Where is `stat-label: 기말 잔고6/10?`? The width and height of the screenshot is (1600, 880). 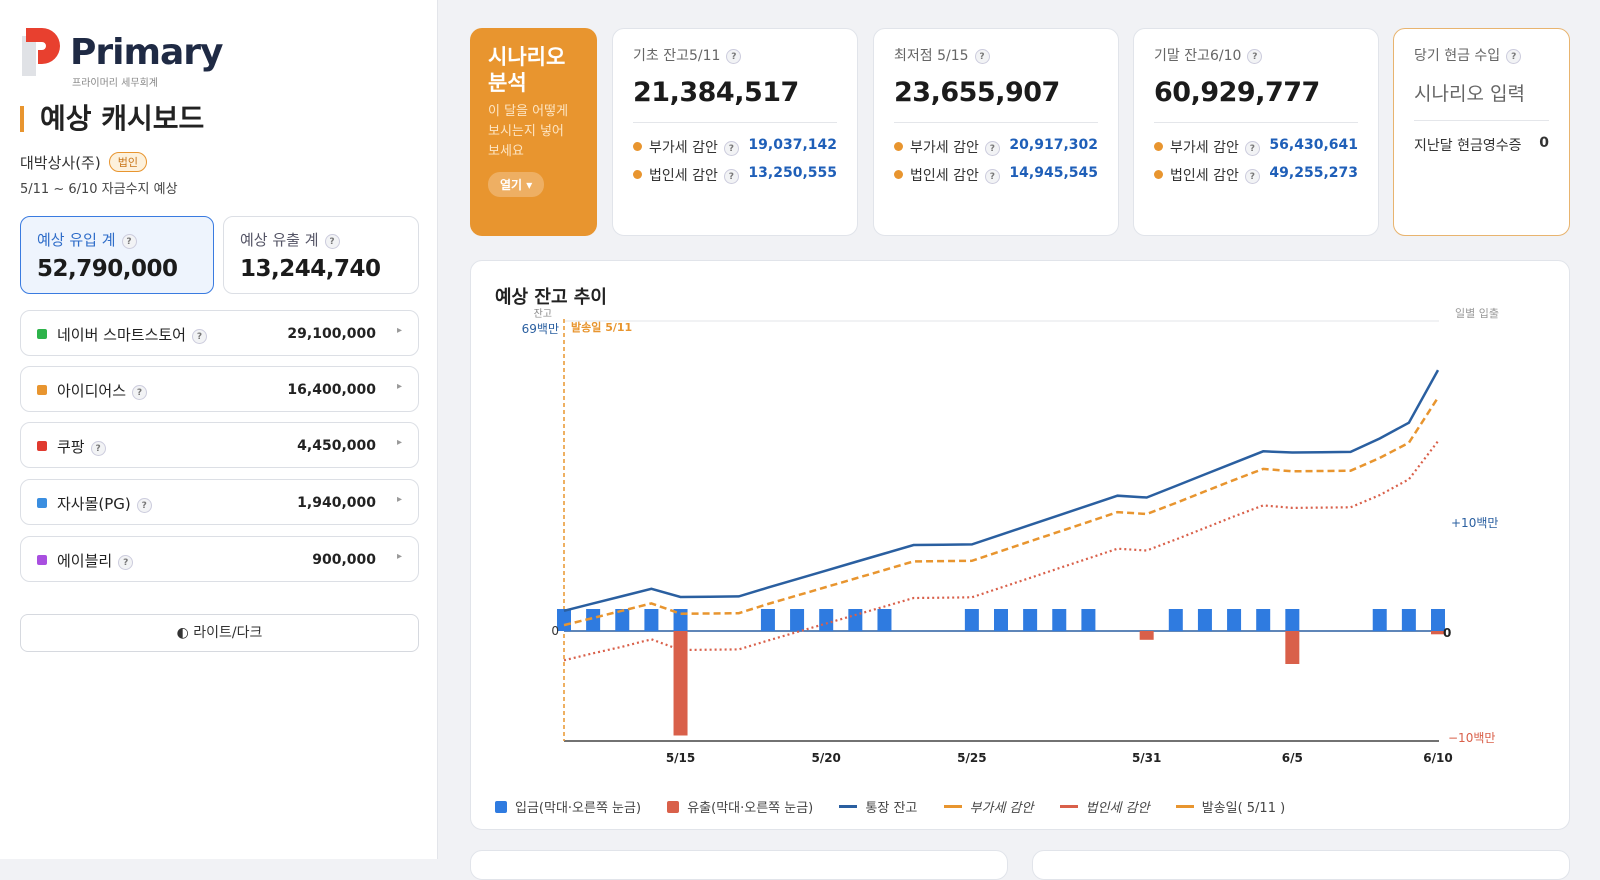
stat-label: 기말 잔고6/10? is located at coordinates (1256, 55).